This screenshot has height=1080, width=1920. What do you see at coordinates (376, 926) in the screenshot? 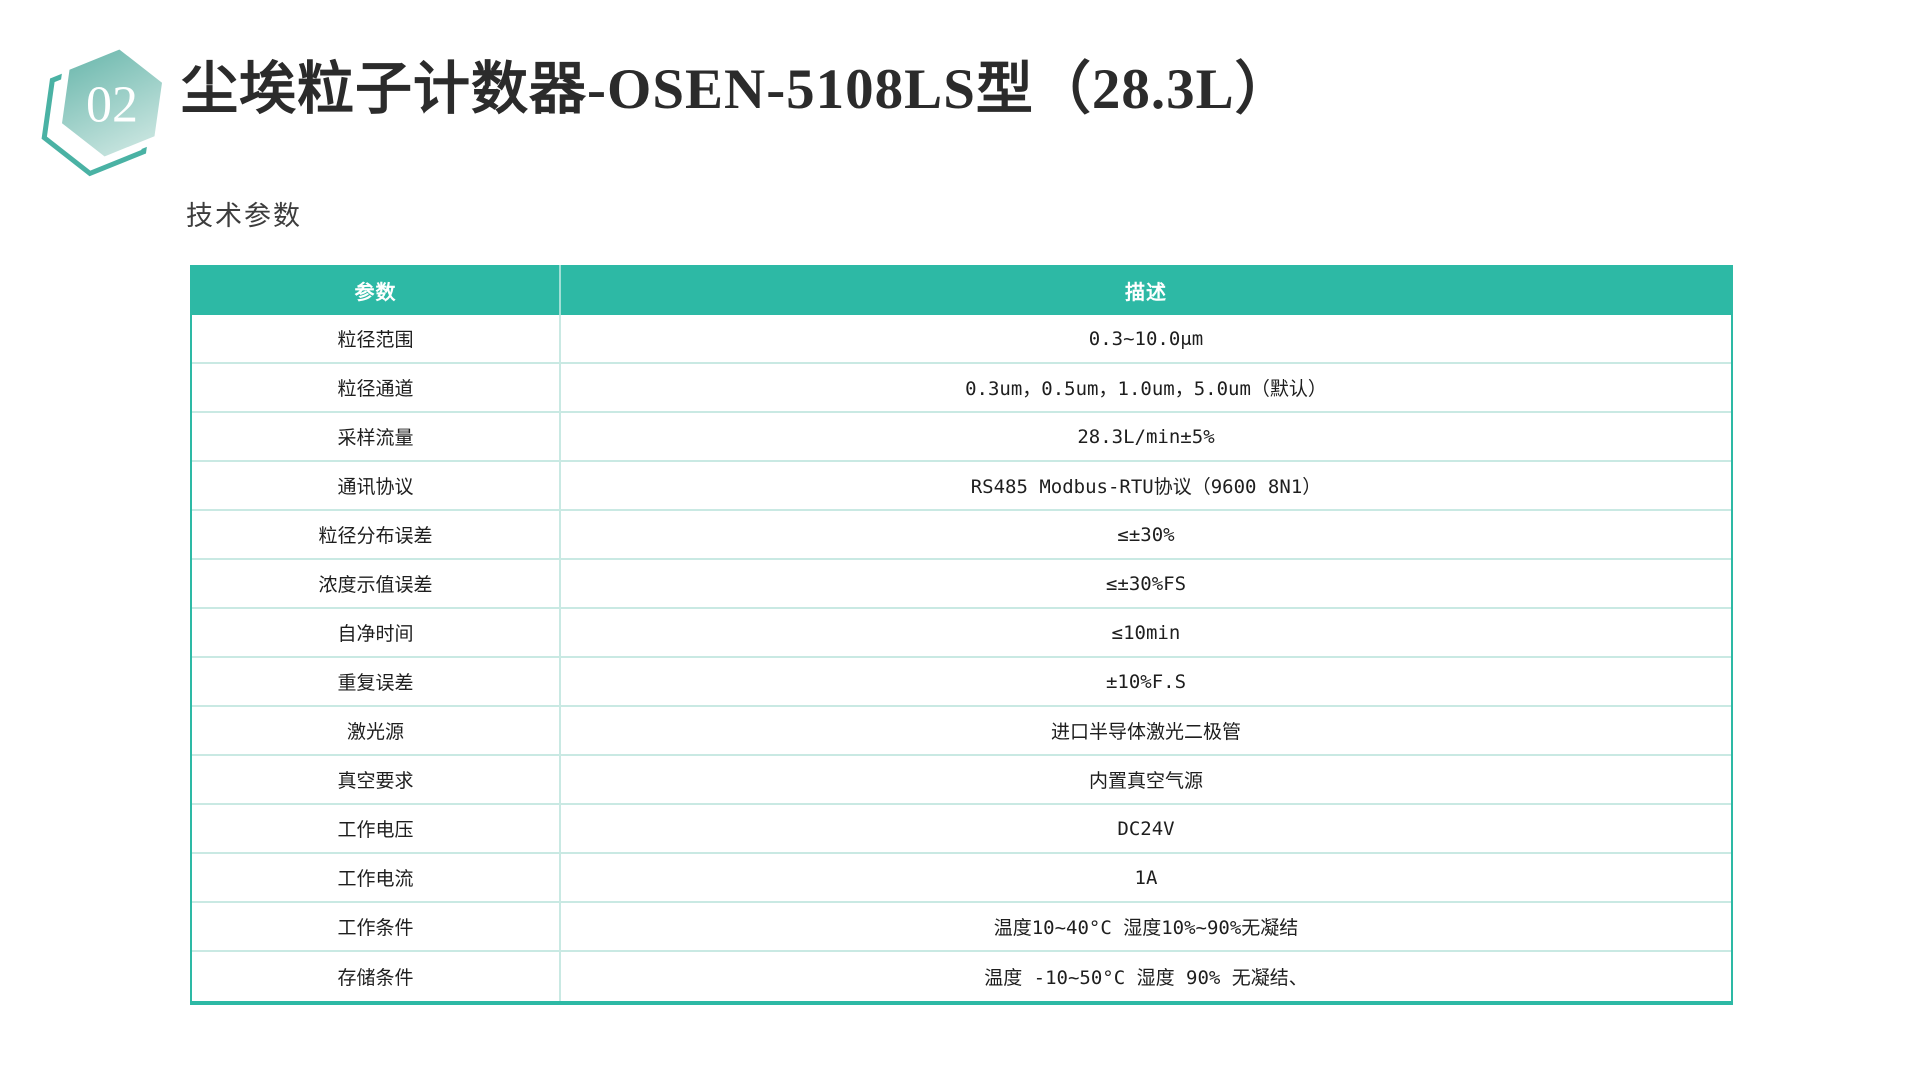
I see `param-cell: 工作条件` at bounding box center [376, 926].